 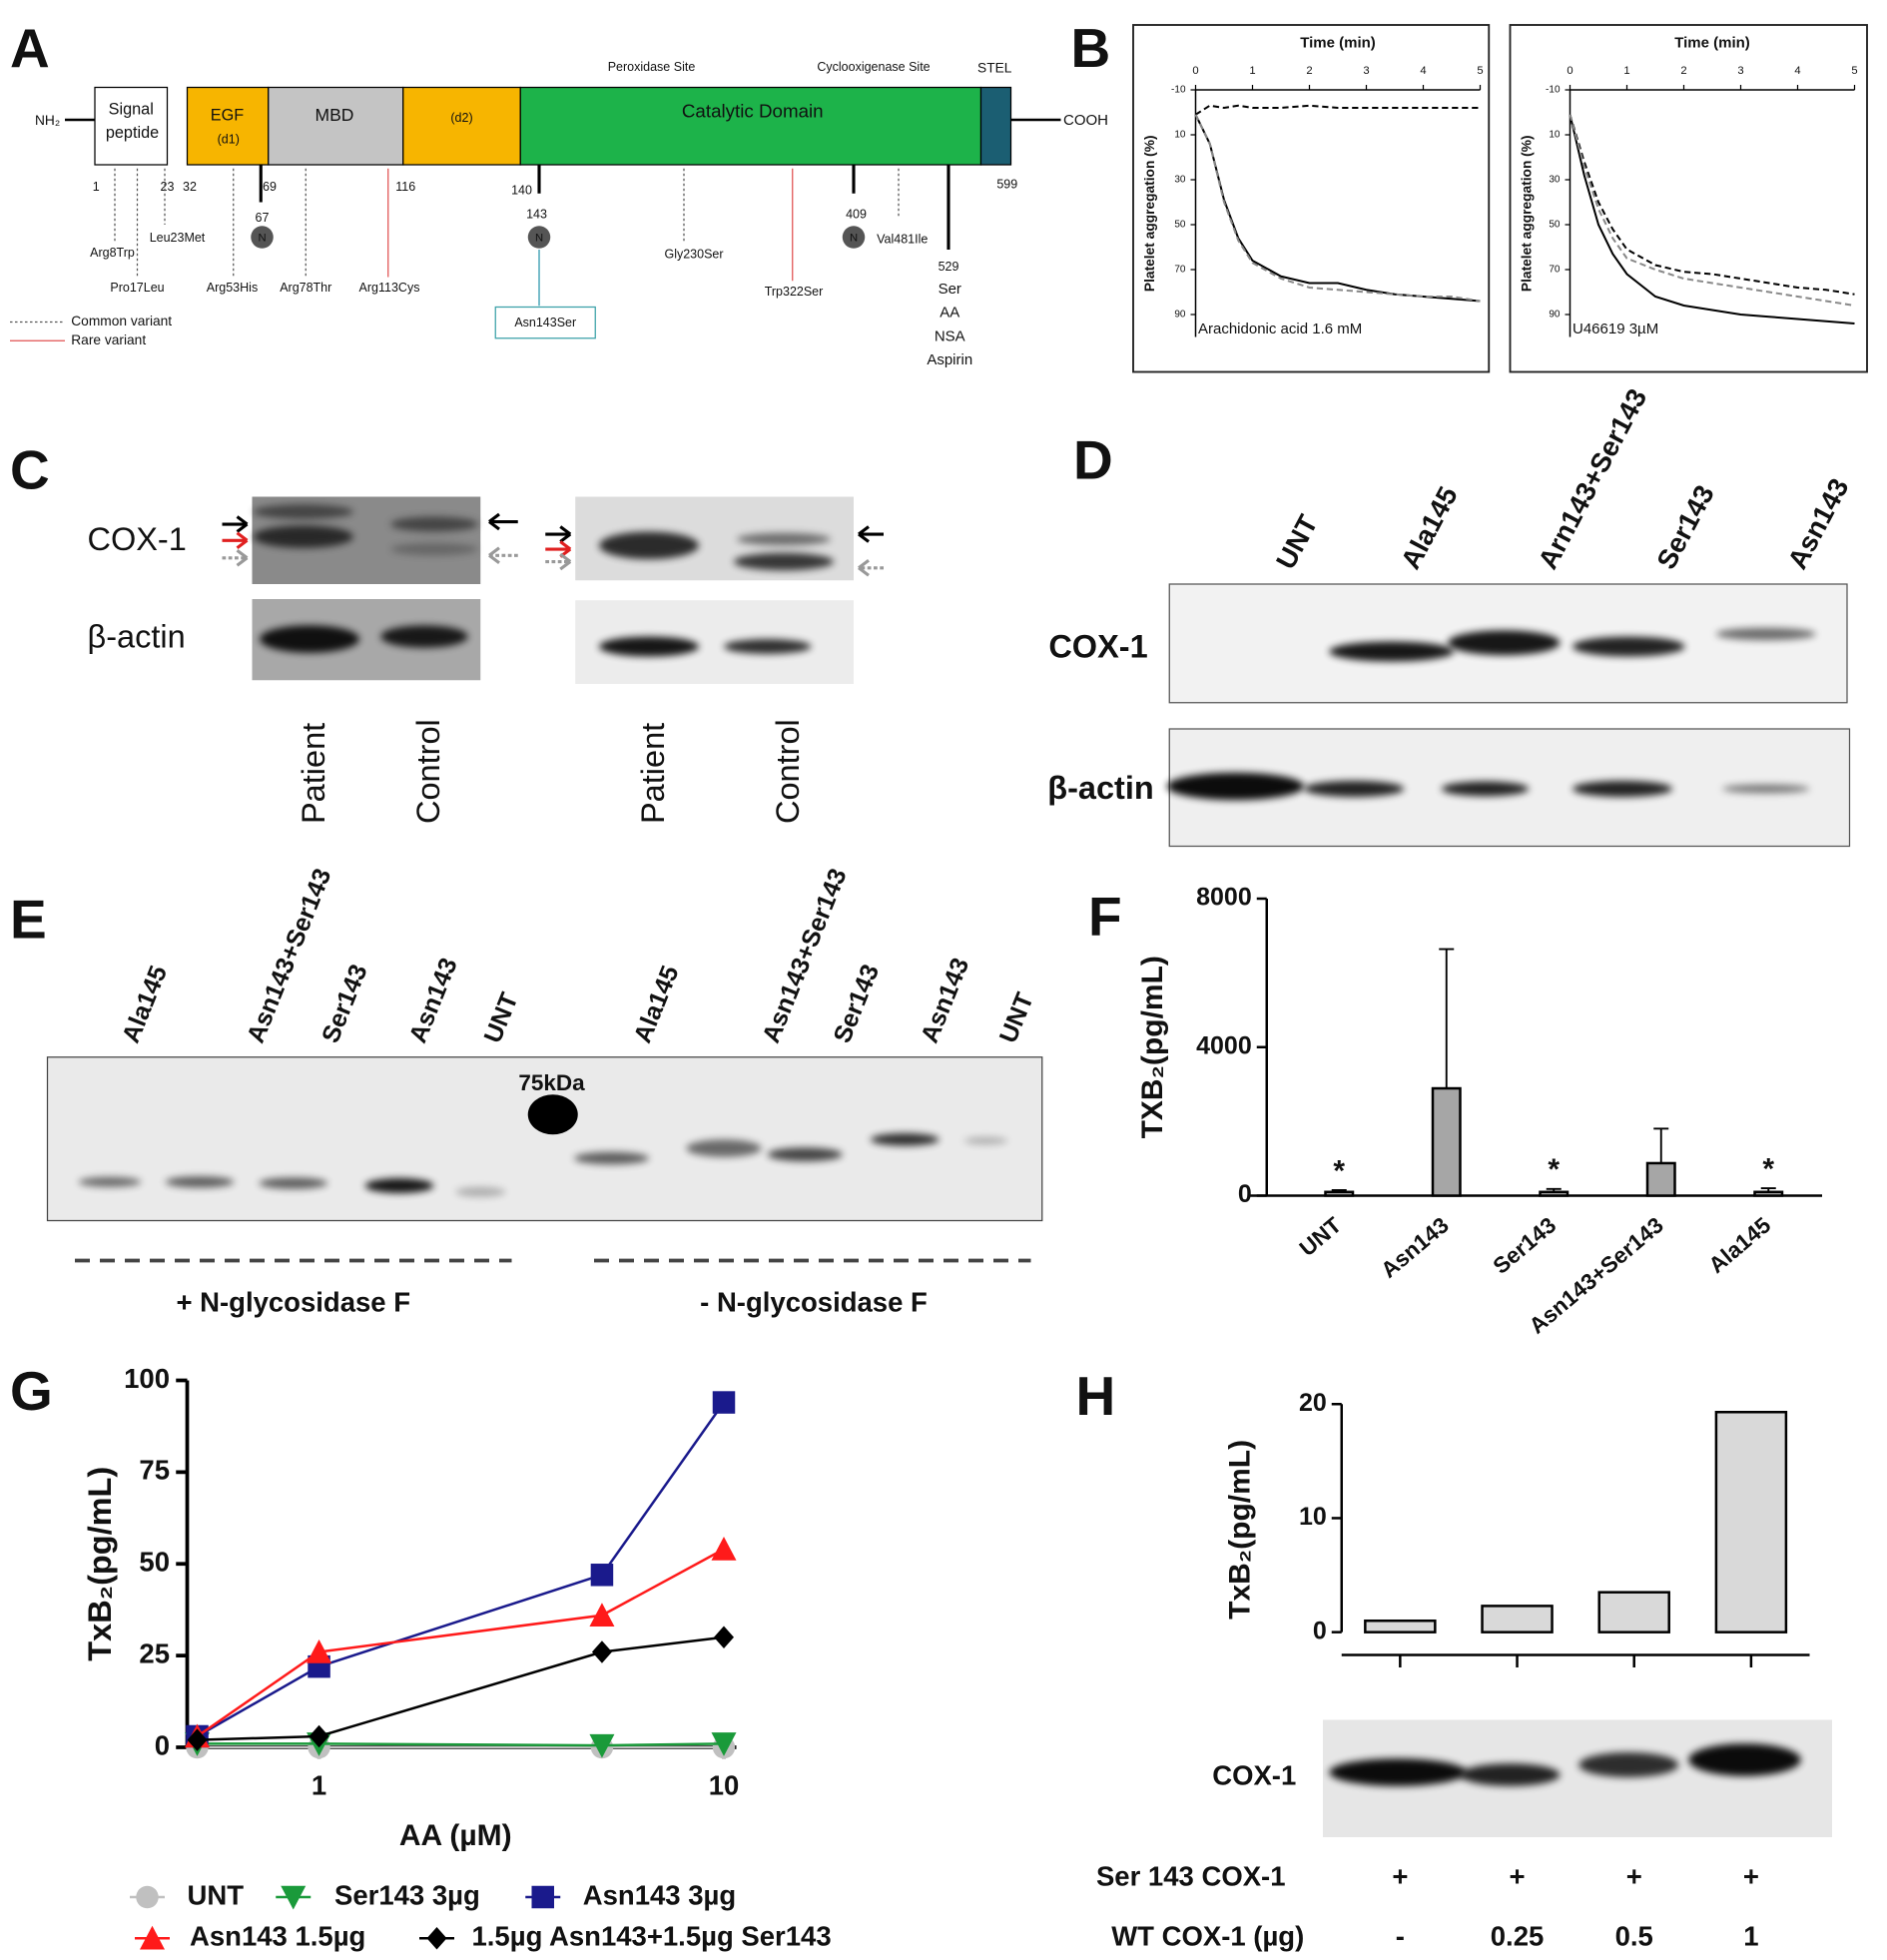 What do you see at coordinates (30, 48) in the screenshot?
I see `panel-letter: A` at bounding box center [30, 48].